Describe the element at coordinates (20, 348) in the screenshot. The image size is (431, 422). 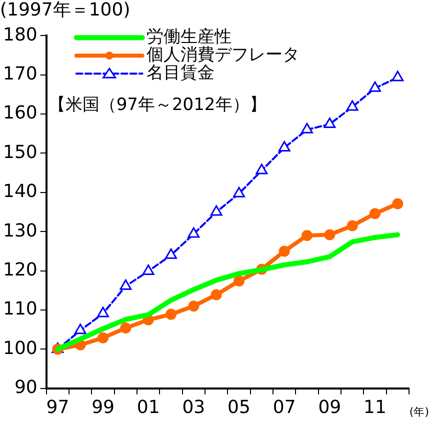
I see `y-tick-label: 100` at that location.